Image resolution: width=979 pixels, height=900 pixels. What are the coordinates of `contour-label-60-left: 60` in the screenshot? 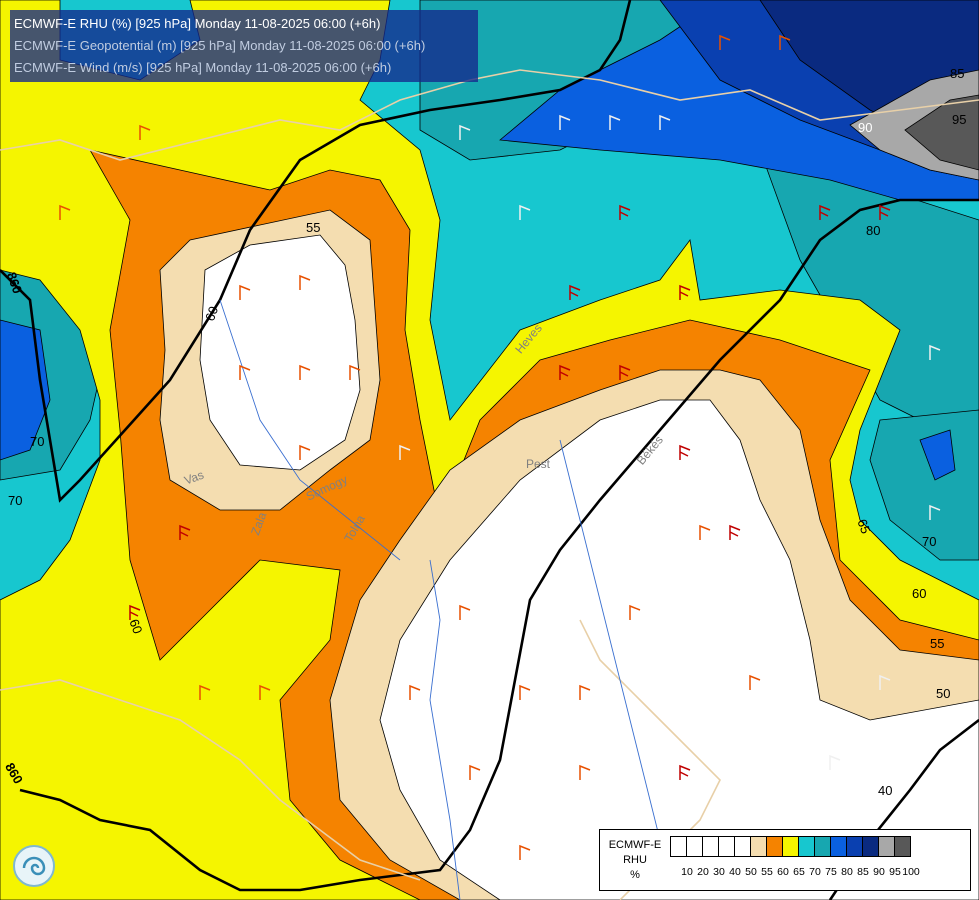 It's located at (211, 313).